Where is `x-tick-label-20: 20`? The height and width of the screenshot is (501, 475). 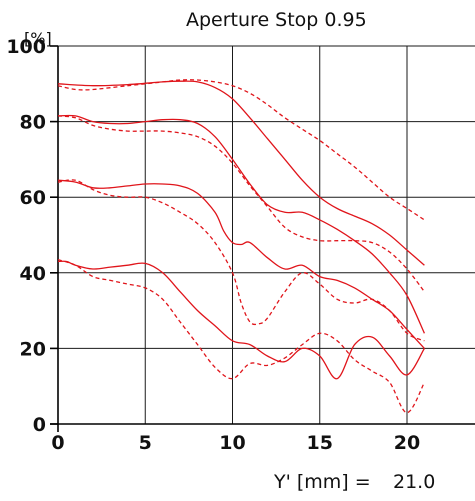
x-tick-label-20: 20 is located at coordinates (407, 443).